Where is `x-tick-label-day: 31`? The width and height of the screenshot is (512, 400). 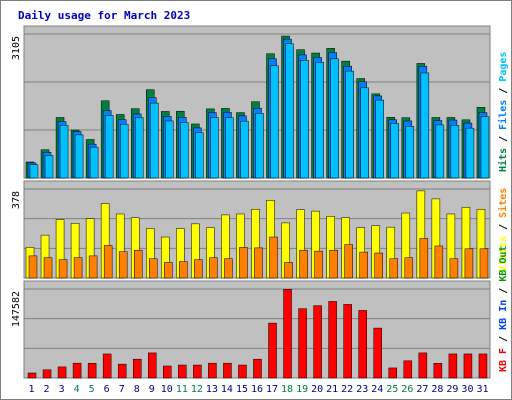 x-tick-label-day: 31 is located at coordinates (482, 389).